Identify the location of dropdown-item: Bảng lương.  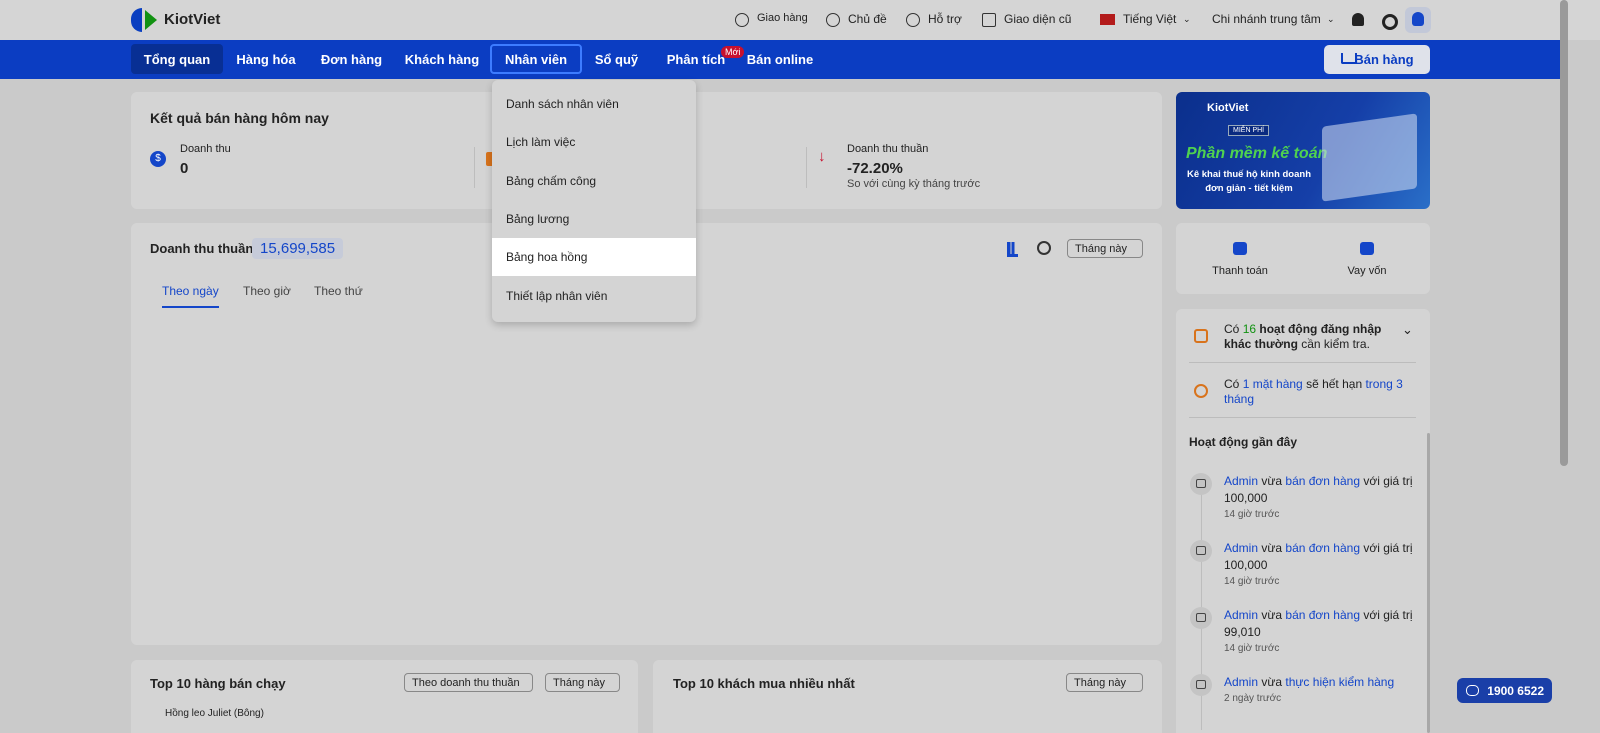
(538, 218).